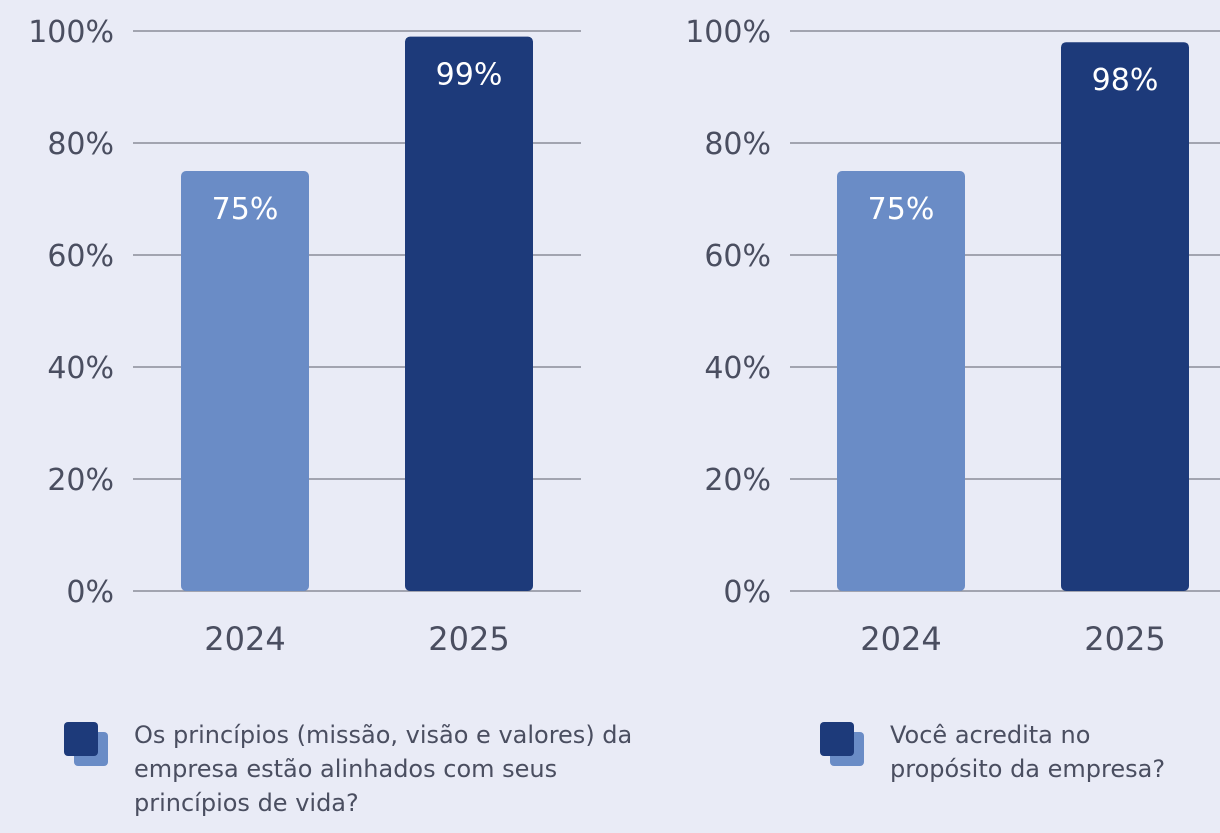  What do you see at coordinates (469, 75) in the screenshot?
I see `data-label: 99%` at bounding box center [469, 75].